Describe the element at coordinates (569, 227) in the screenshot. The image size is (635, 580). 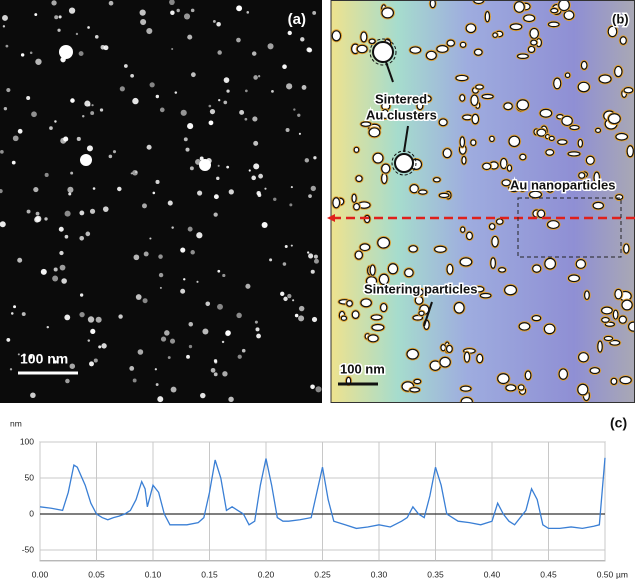
I see `region-box` at that location.